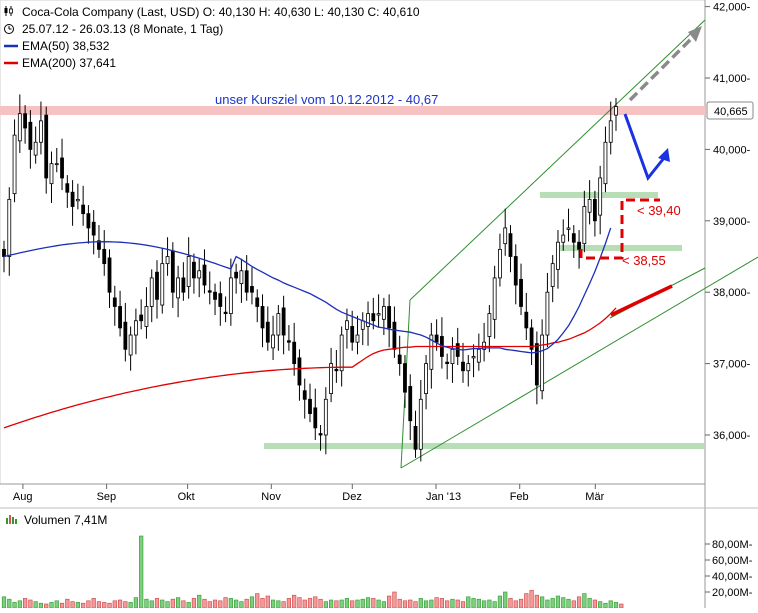  I want to click on volume-axis: 80,00M- 60,00M- 40,00M- 20,00M-, so click(729, 569).